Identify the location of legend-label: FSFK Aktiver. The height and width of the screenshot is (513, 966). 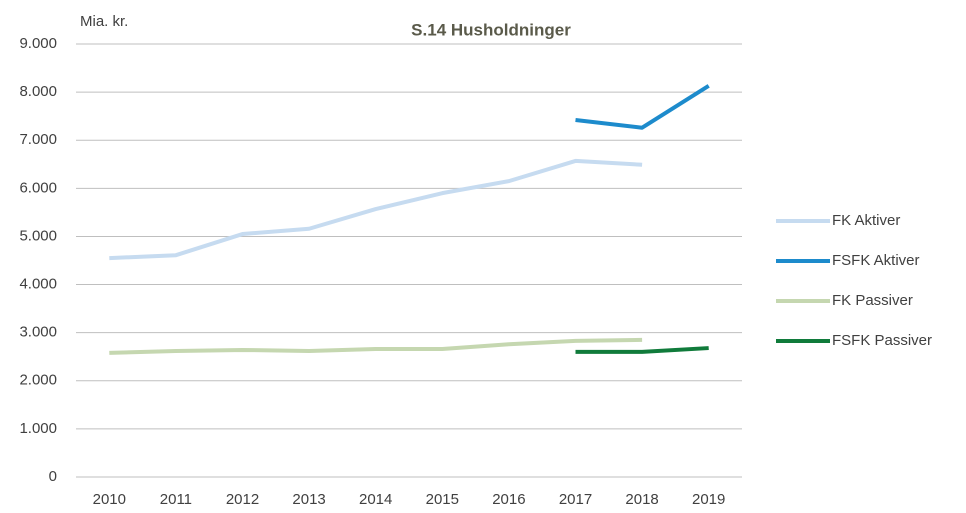
(876, 260).